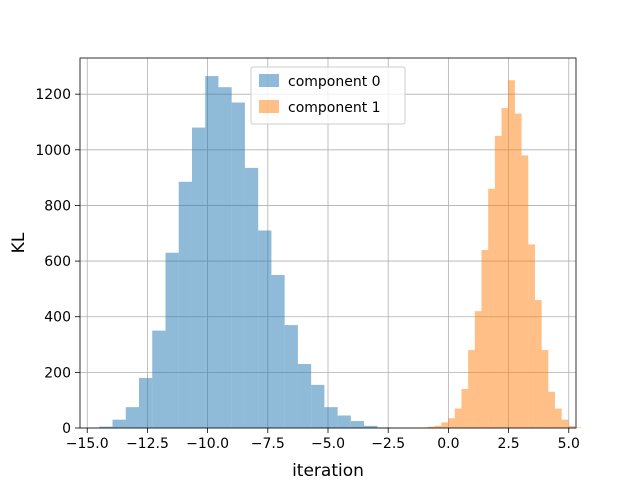 The height and width of the screenshot is (480, 640). I want to click on y-axis-label: KL, so click(19, 242).